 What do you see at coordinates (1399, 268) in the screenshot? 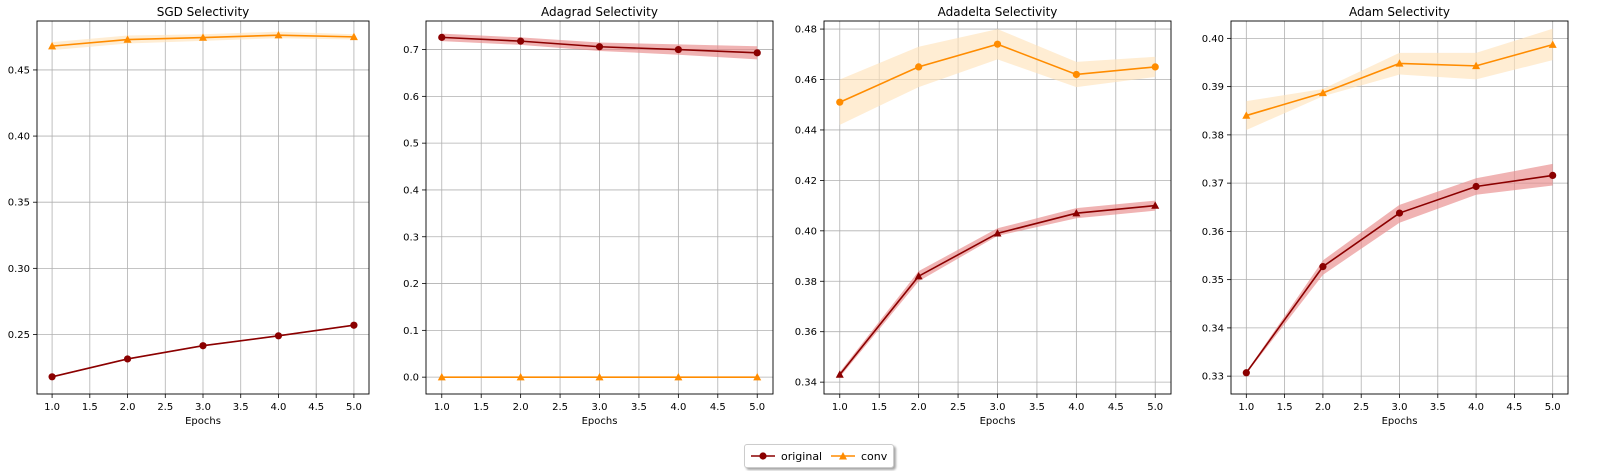
I see `band-original` at bounding box center [1399, 268].